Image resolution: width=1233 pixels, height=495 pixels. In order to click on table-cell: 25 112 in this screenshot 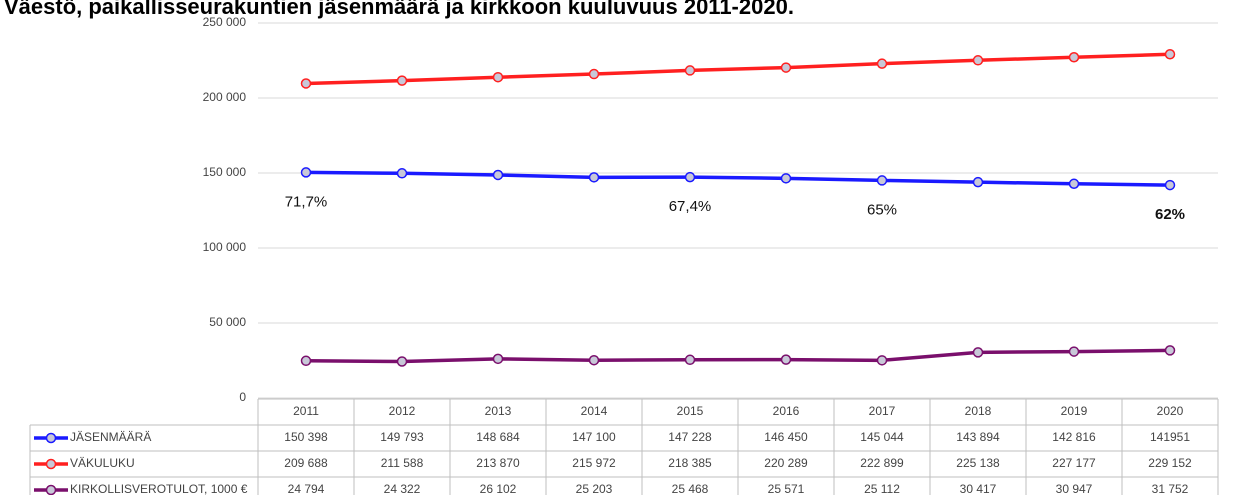, I will do `click(882, 488)`.